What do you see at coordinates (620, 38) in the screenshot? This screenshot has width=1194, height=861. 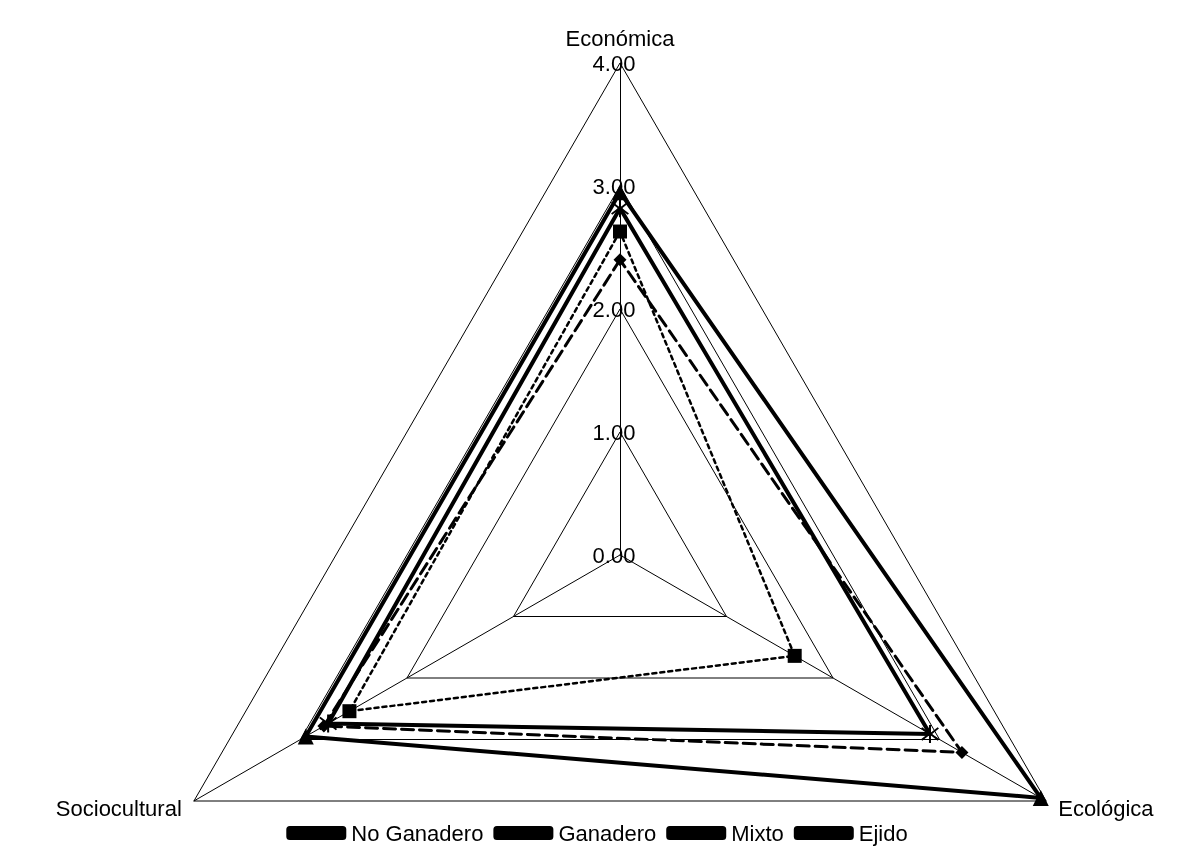 I see `spoke-label: Económica` at bounding box center [620, 38].